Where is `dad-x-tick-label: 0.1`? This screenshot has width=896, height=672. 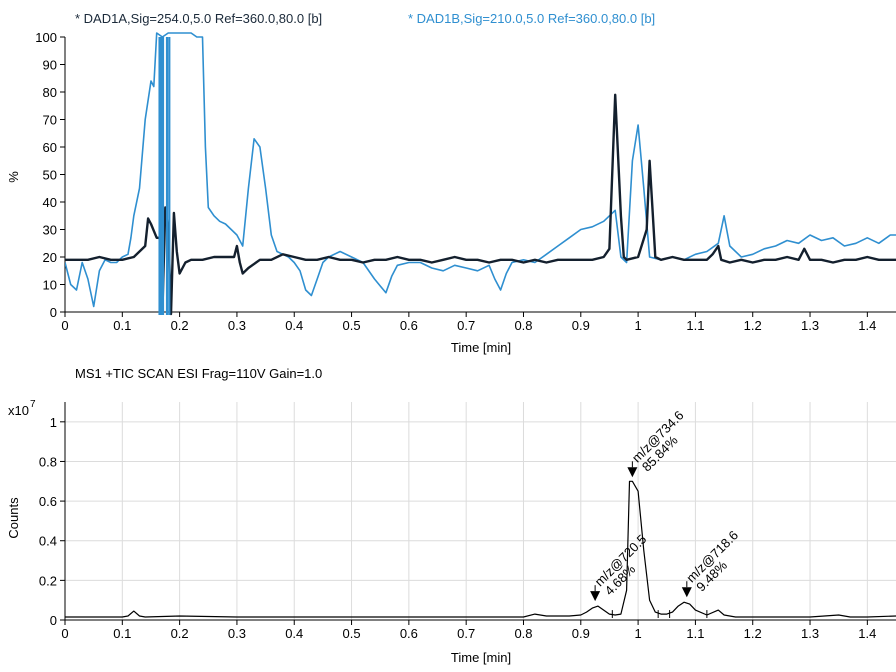 dad-x-tick-label: 0.1 is located at coordinates (122, 325).